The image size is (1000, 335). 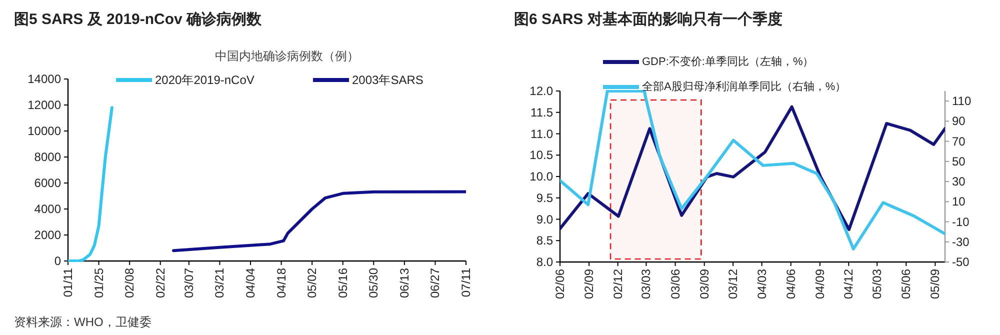 What do you see at coordinates (959, 181) in the screenshot?
I see `y2-tick-label: 30` at bounding box center [959, 181].